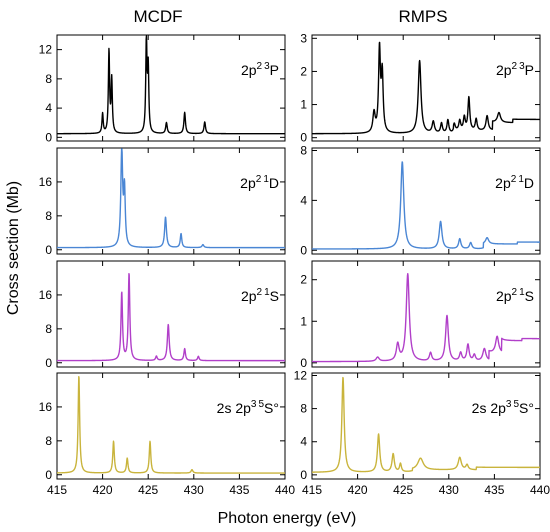  Describe the element at coordinates (13, 248) in the screenshot. I see `y-axis-label: Cross section (Mb)` at that location.